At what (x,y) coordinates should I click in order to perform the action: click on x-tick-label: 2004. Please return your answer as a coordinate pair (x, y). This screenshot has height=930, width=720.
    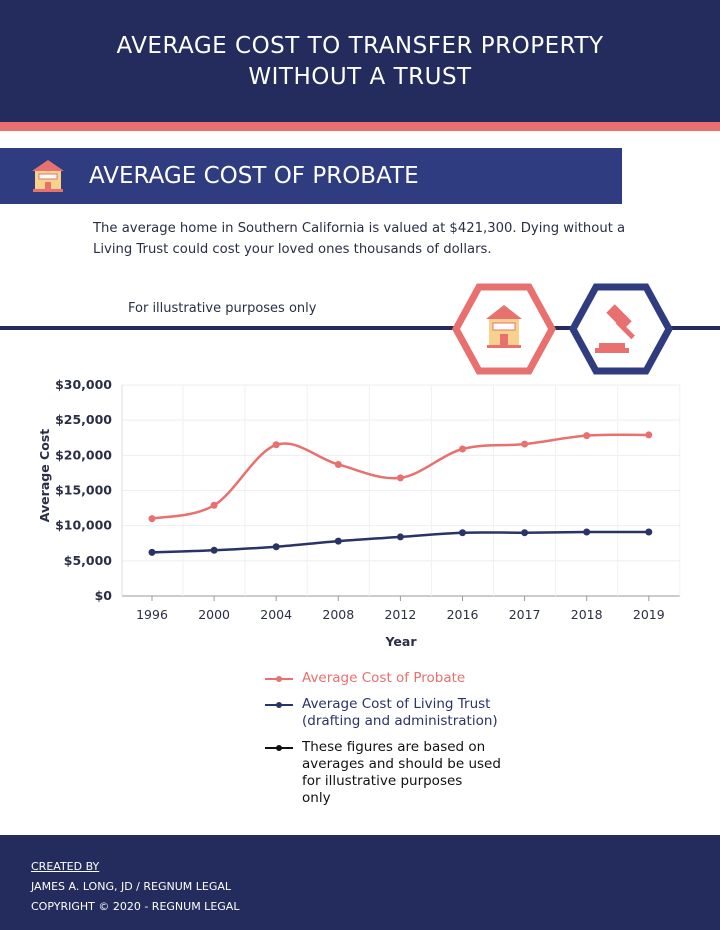
    Looking at the image, I should click on (276, 614).